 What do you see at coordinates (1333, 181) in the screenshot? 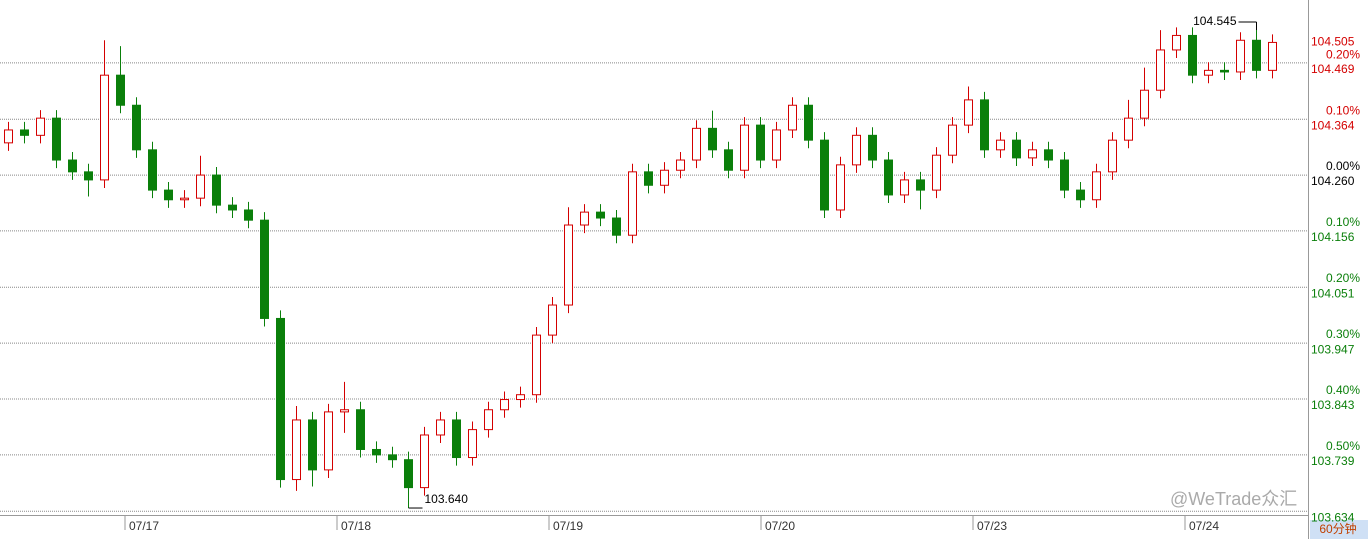
I see `y-tick-label: 104.260` at bounding box center [1333, 181].